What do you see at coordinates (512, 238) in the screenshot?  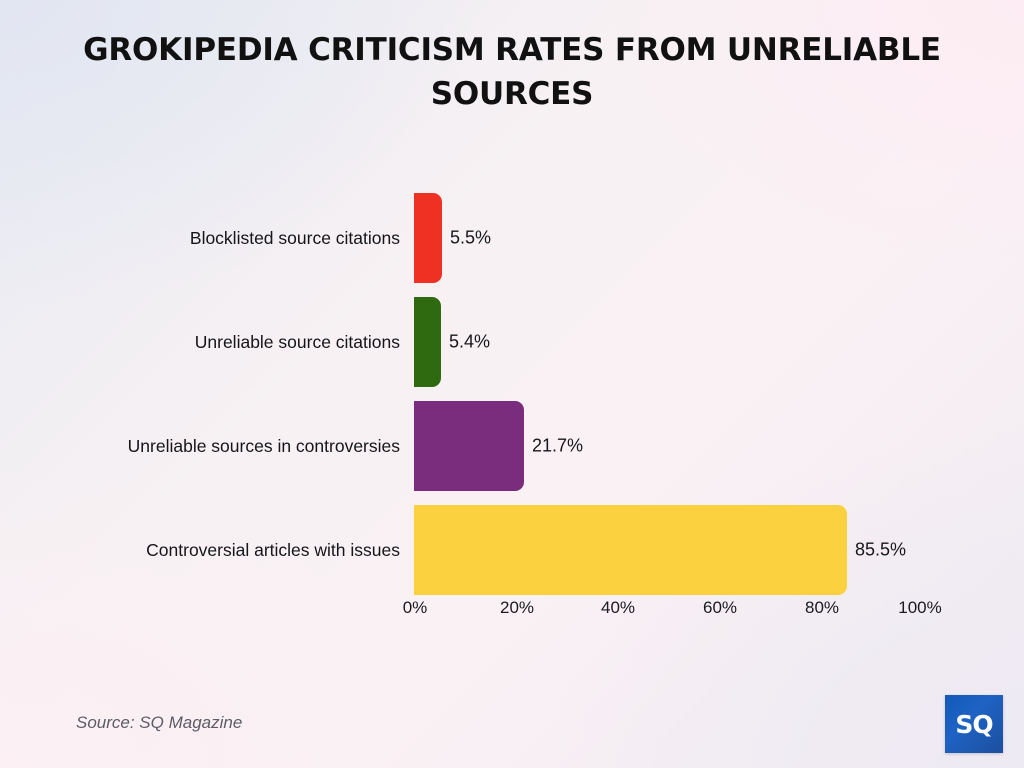 I see `bar-row: Blocklisted source citations 5.5%` at bounding box center [512, 238].